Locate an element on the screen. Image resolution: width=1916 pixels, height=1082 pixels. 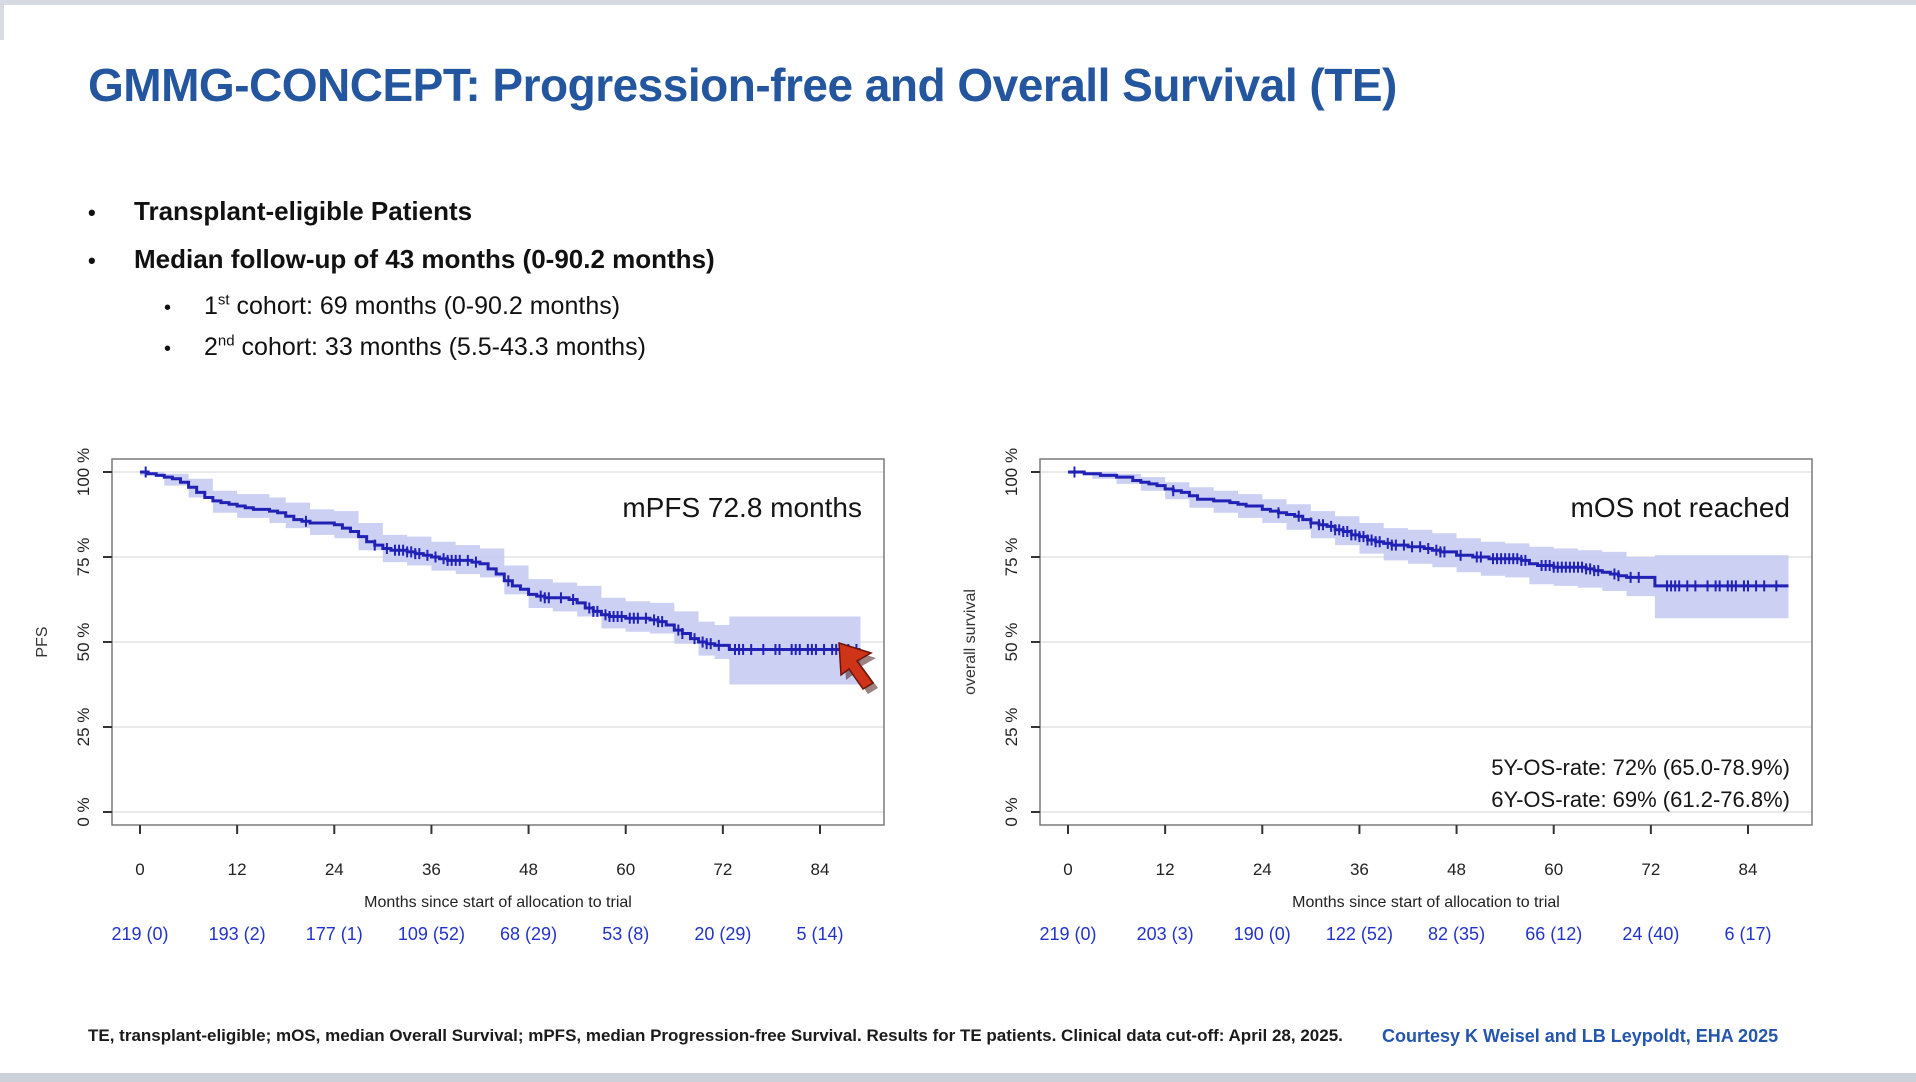
bullet-first-cohort: 1st cohort: 69 months (0-90.2 months) is located at coordinates (439, 306).